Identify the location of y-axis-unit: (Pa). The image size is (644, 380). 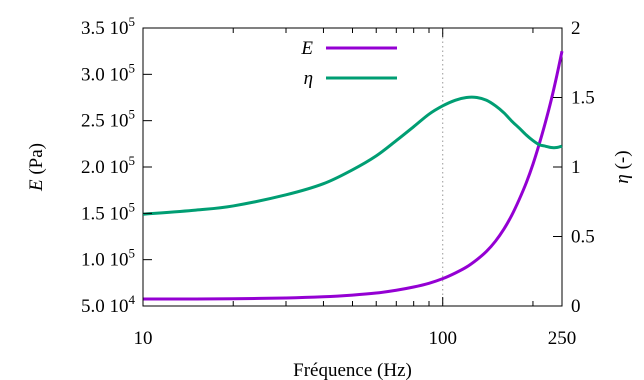
(36, 161).